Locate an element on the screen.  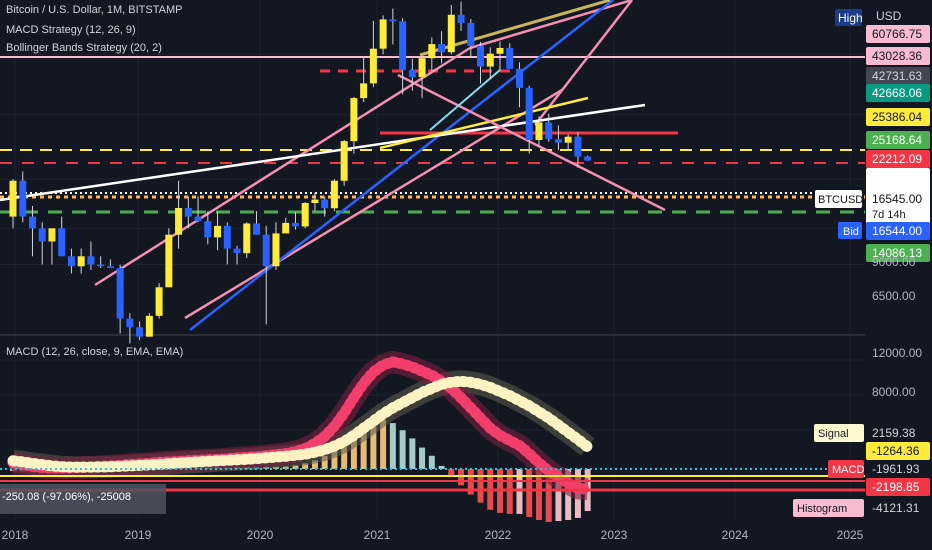
legend-macd-strategy: MACD Strategy (12, 26, 9) is located at coordinates (71, 30).